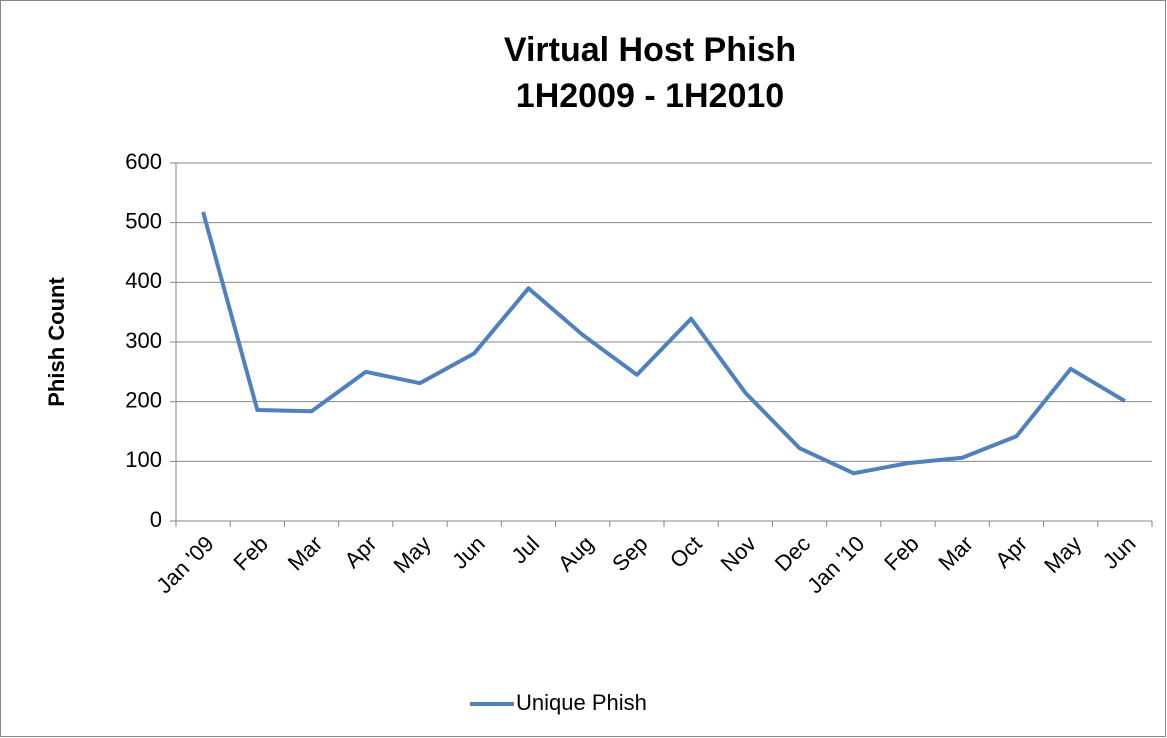 This screenshot has height=738, width=1167. I want to click on y-tick-label: 400, so click(143, 280).